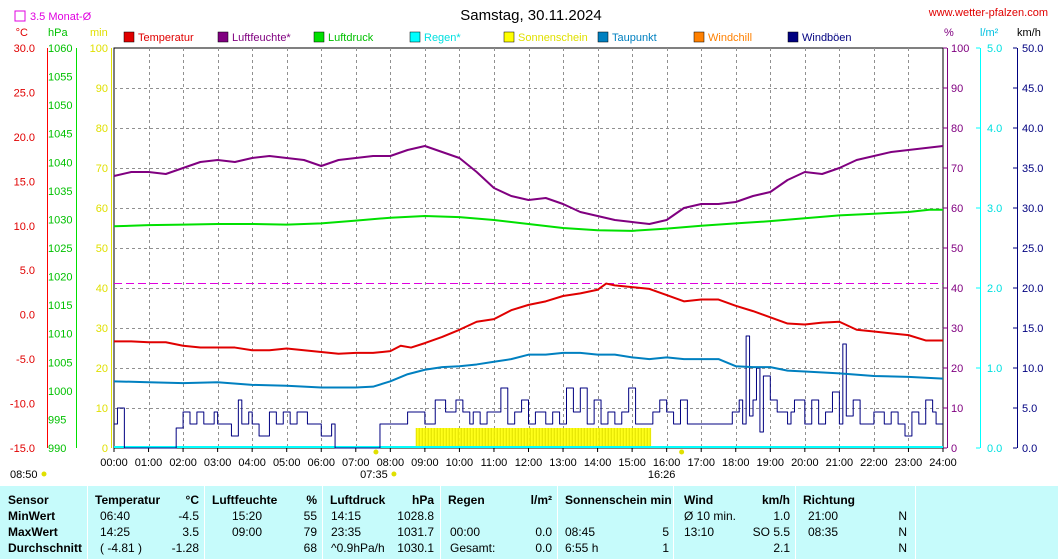 Image resolution: width=1058 pixels, height=559 pixels. What do you see at coordinates (1032, 169) in the screenshot?
I see `wind-tick: 35.0` at bounding box center [1032, 169].